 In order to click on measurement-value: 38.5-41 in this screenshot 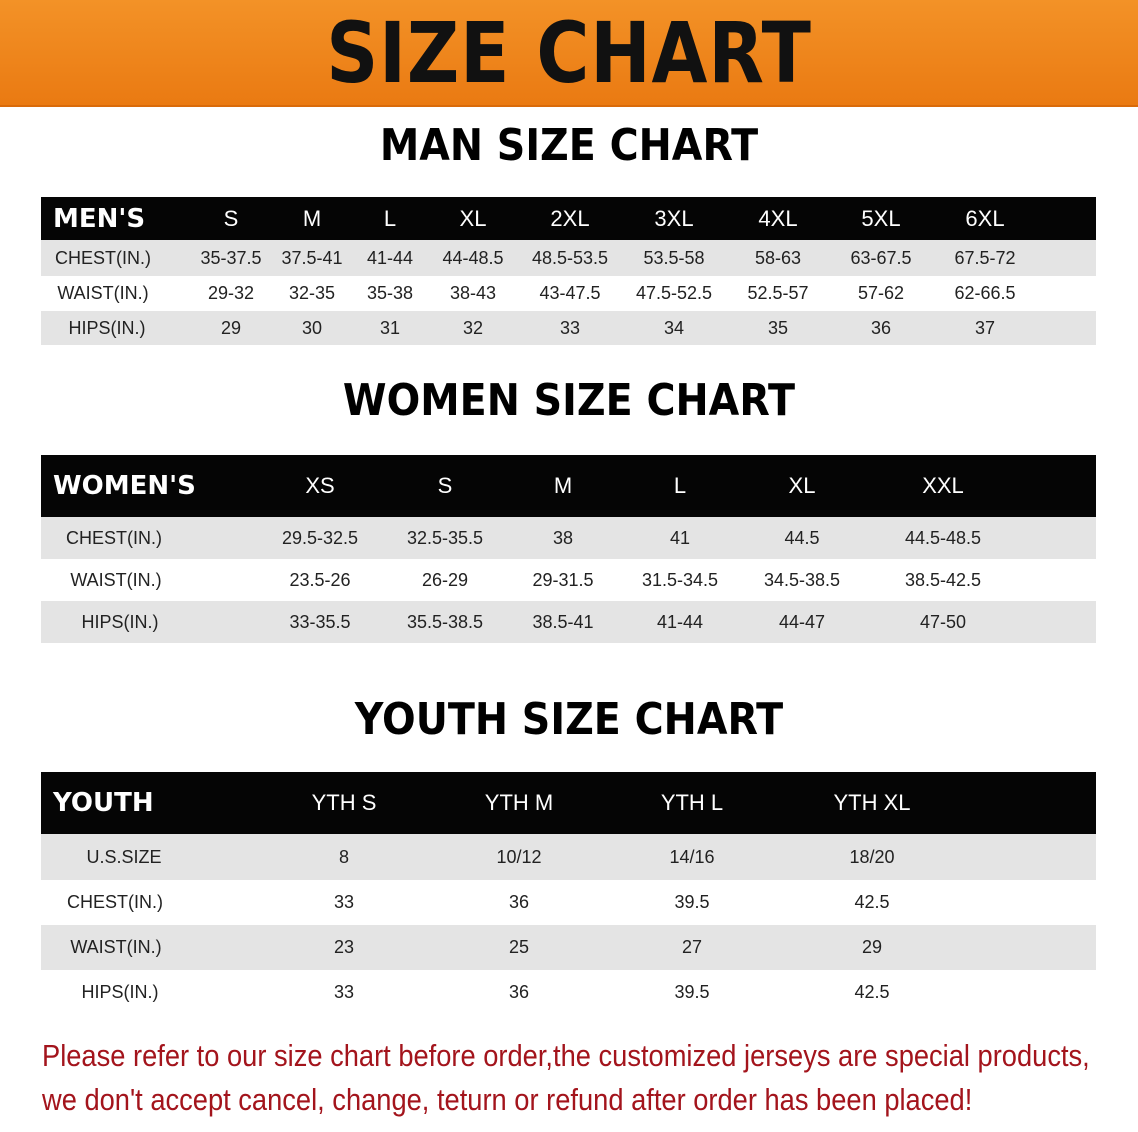, I will do `click(563, 621)`.